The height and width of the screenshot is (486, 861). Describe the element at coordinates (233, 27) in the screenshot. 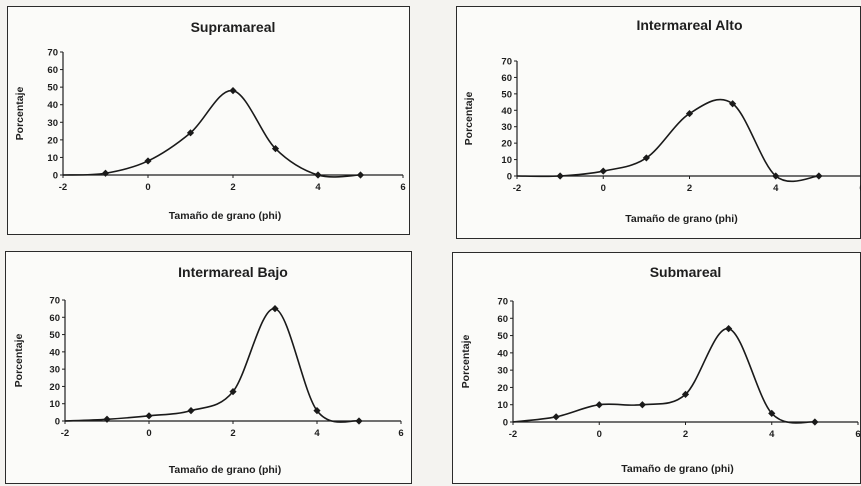

I see `chart-title: Supramareal` at that location.